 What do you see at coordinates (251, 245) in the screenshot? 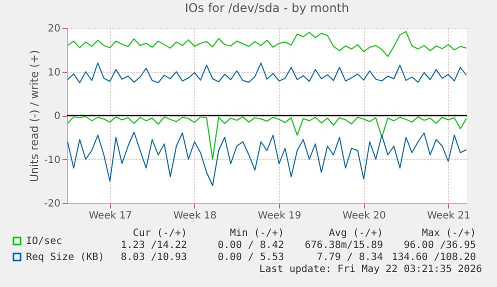
I see `text: 0.00 / 8.42` at bounding box center [251, 245].